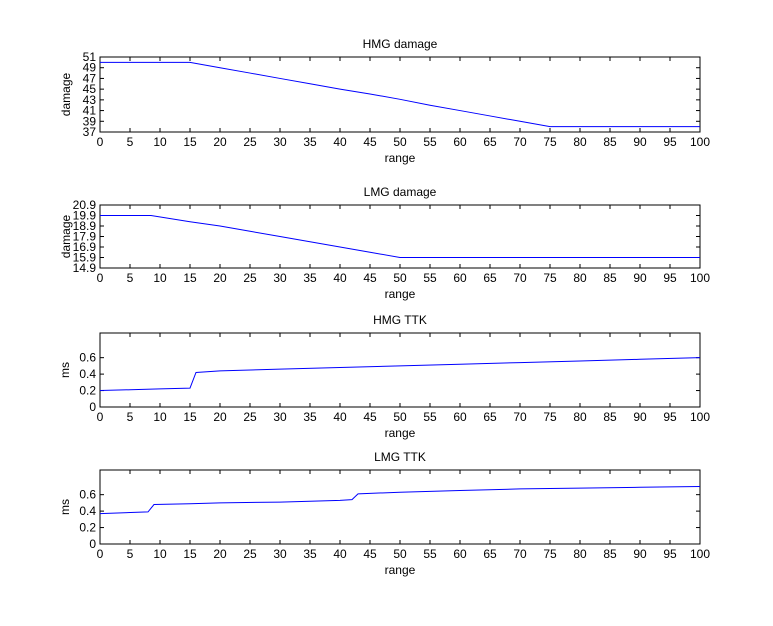  Describe the element at coordinates (85, 216) in the screenshot. I see `y-tick-label: 19.9` at that location.